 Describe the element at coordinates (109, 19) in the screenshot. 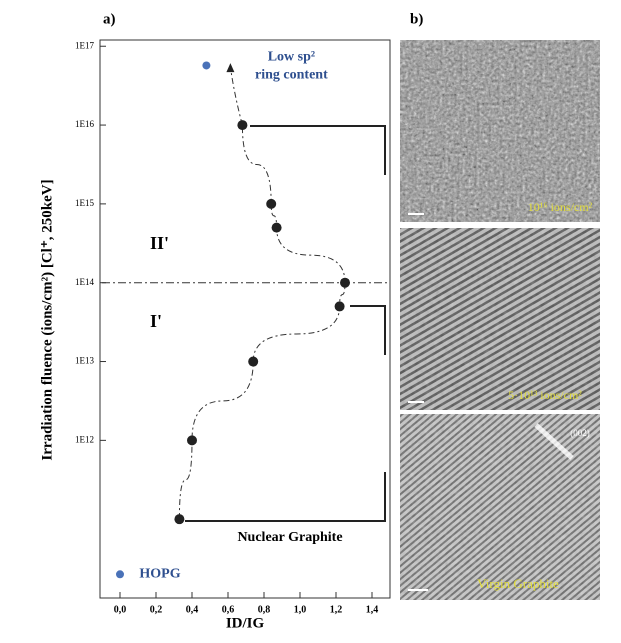

I see `panel-label: a)` at that location.